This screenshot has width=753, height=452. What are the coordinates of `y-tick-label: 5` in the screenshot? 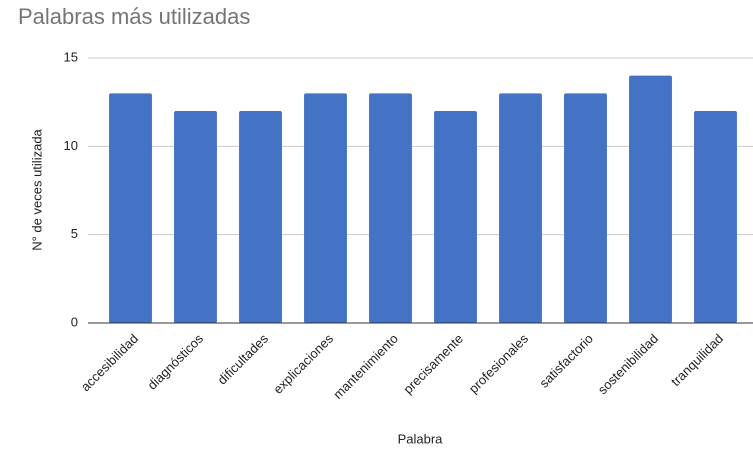 It's located at (74, 233).